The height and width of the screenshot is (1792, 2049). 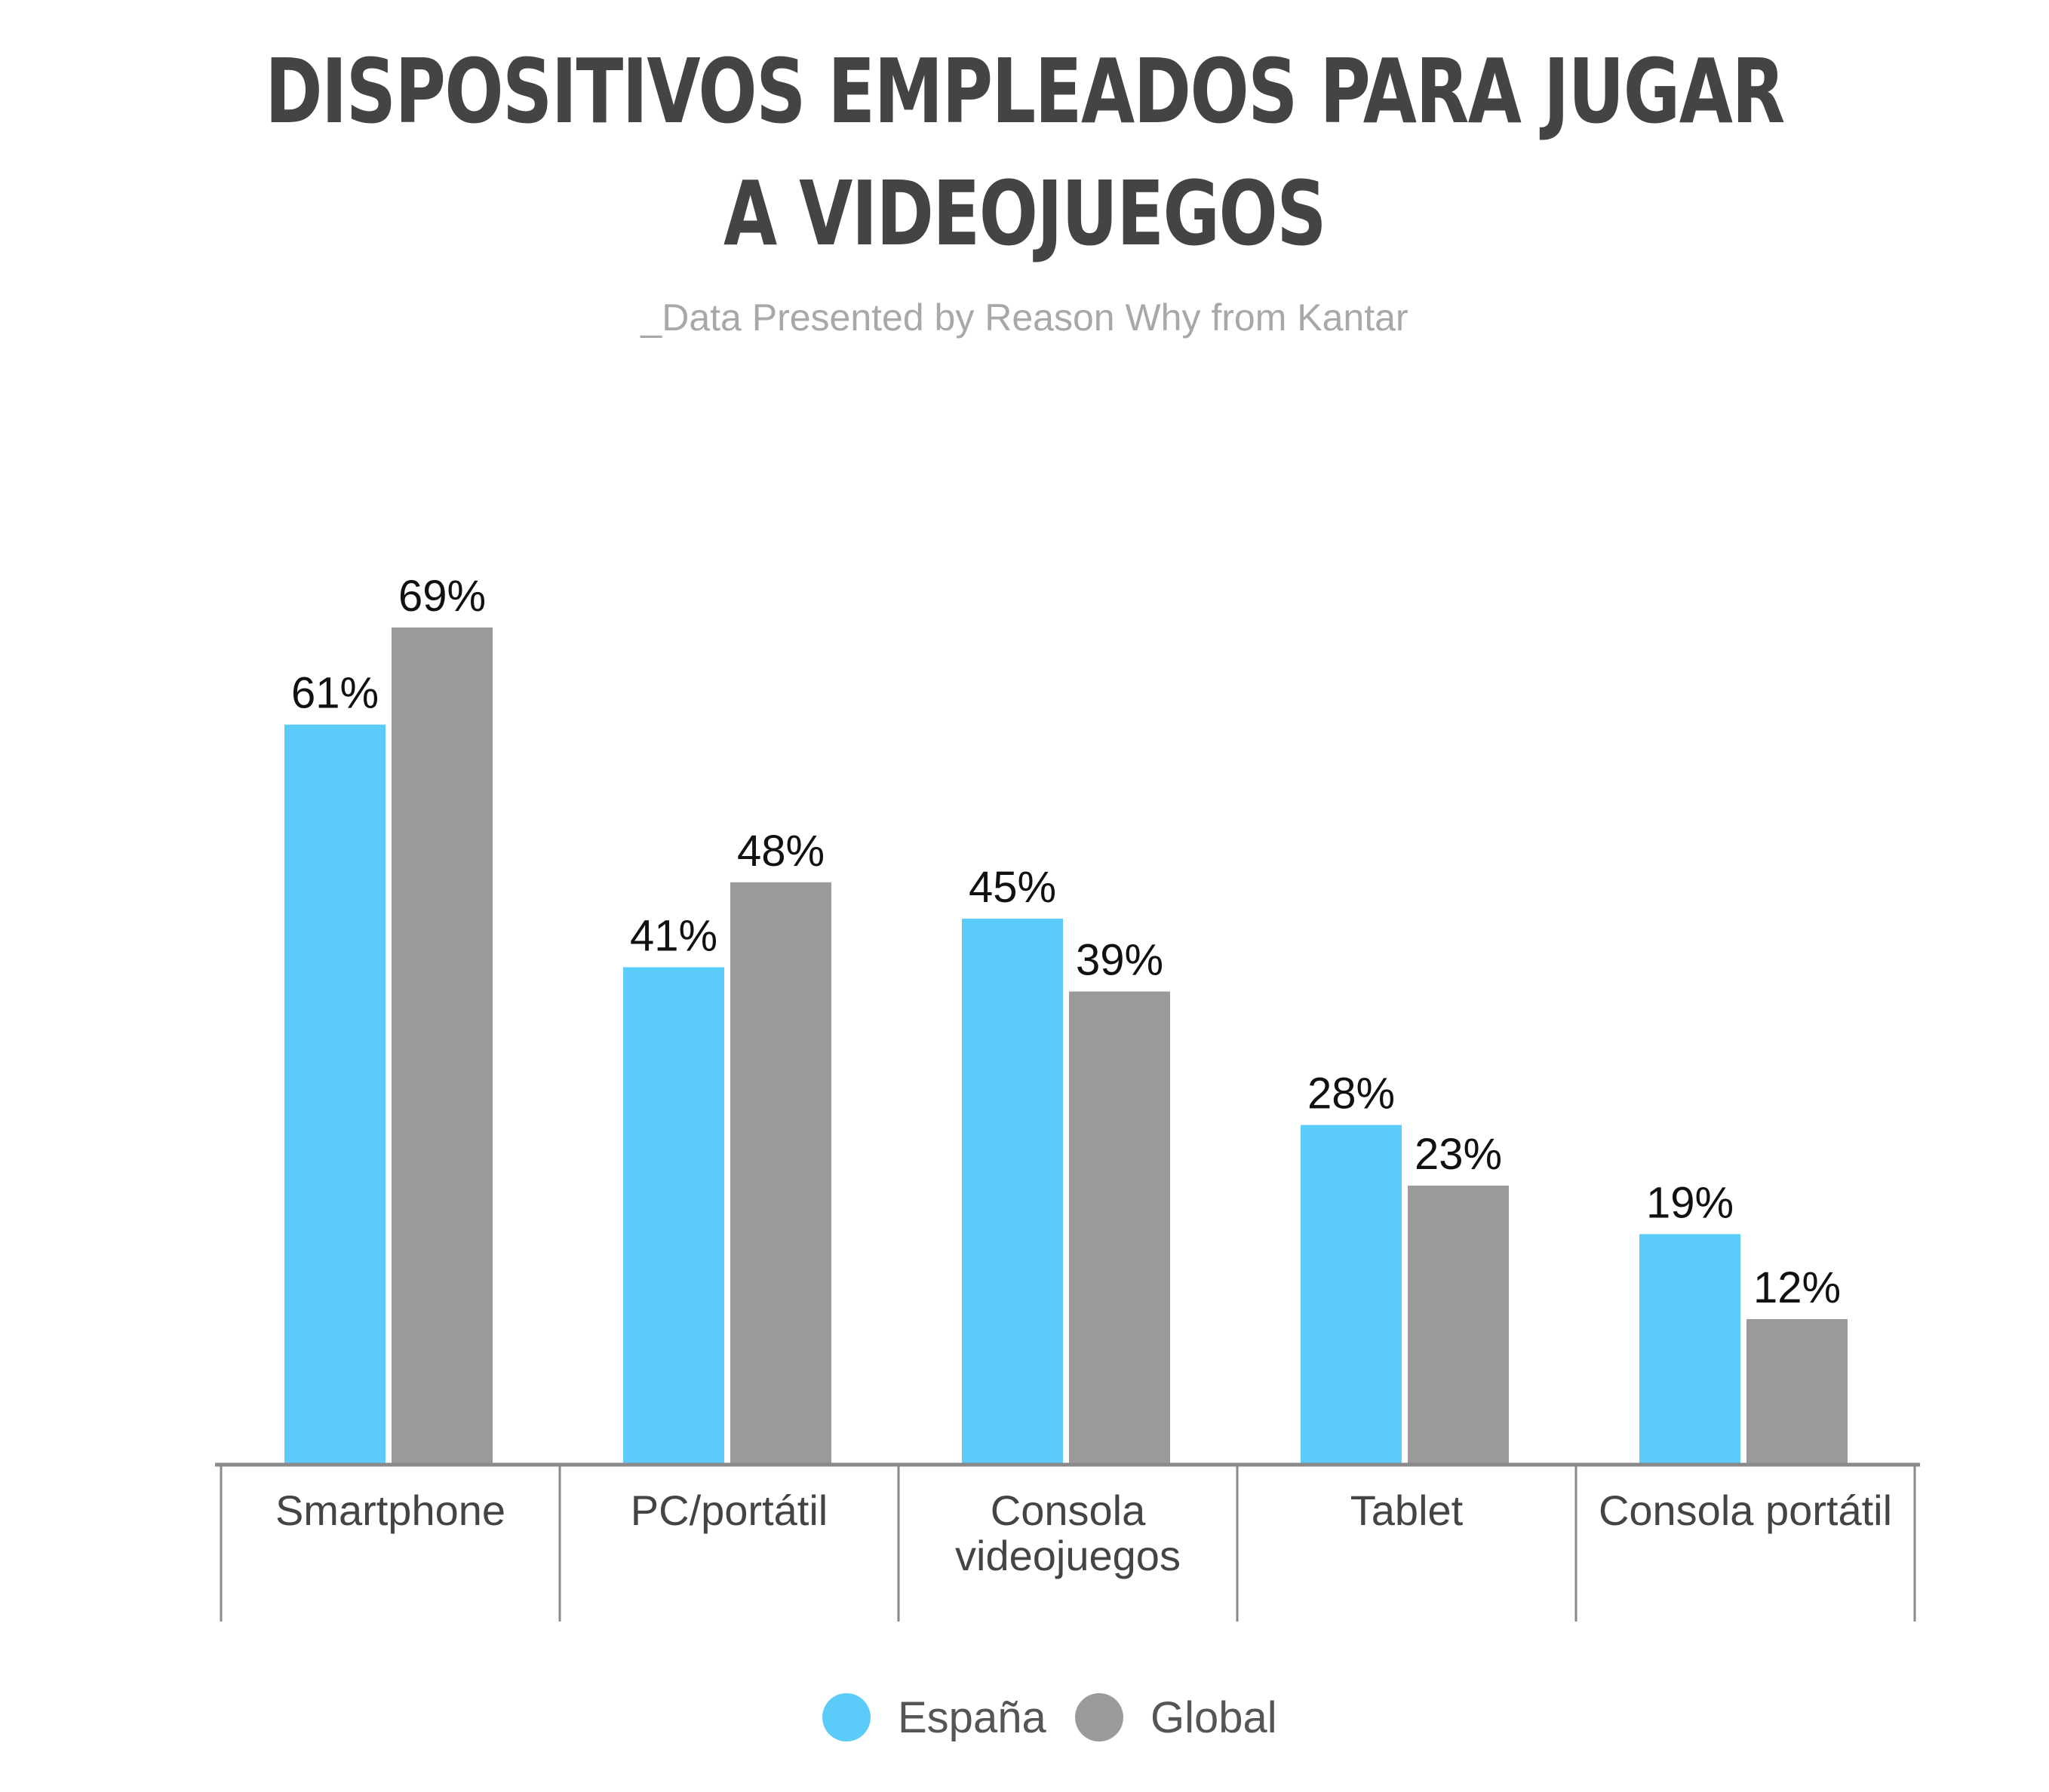 I want to click on value-label-global-0: 69%, so click(x=442, y=596).